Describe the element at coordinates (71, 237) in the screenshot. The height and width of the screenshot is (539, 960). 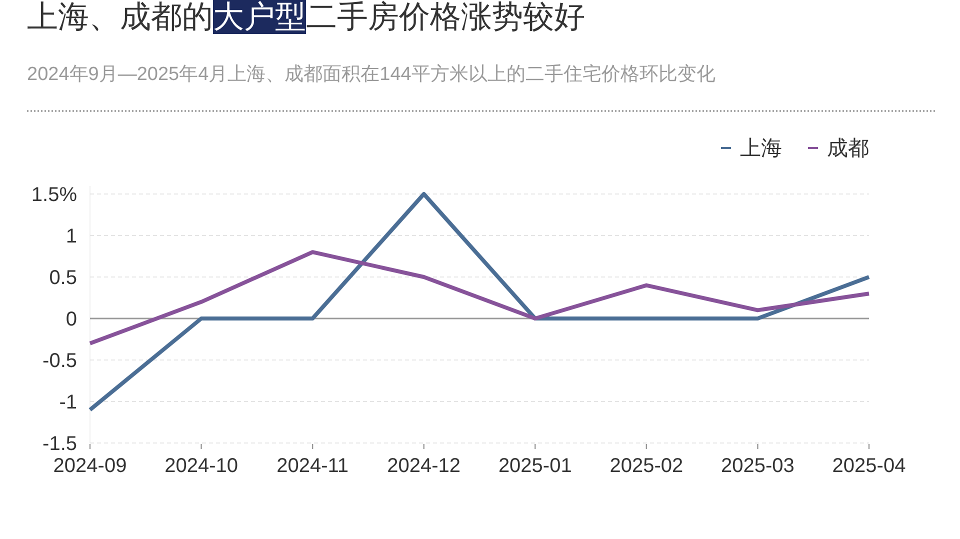
I see `y-tick-label: 1` at that location.